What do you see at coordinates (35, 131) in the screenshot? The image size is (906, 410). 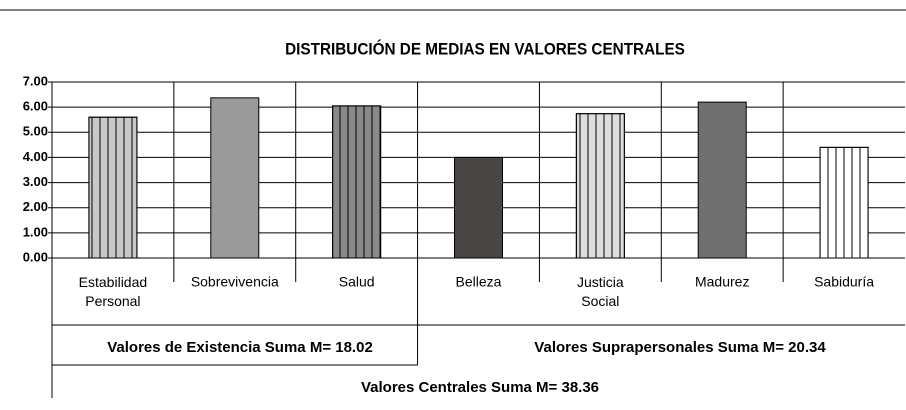 I see `y-tick-label: 5.00` at bounding box center [35, 131].